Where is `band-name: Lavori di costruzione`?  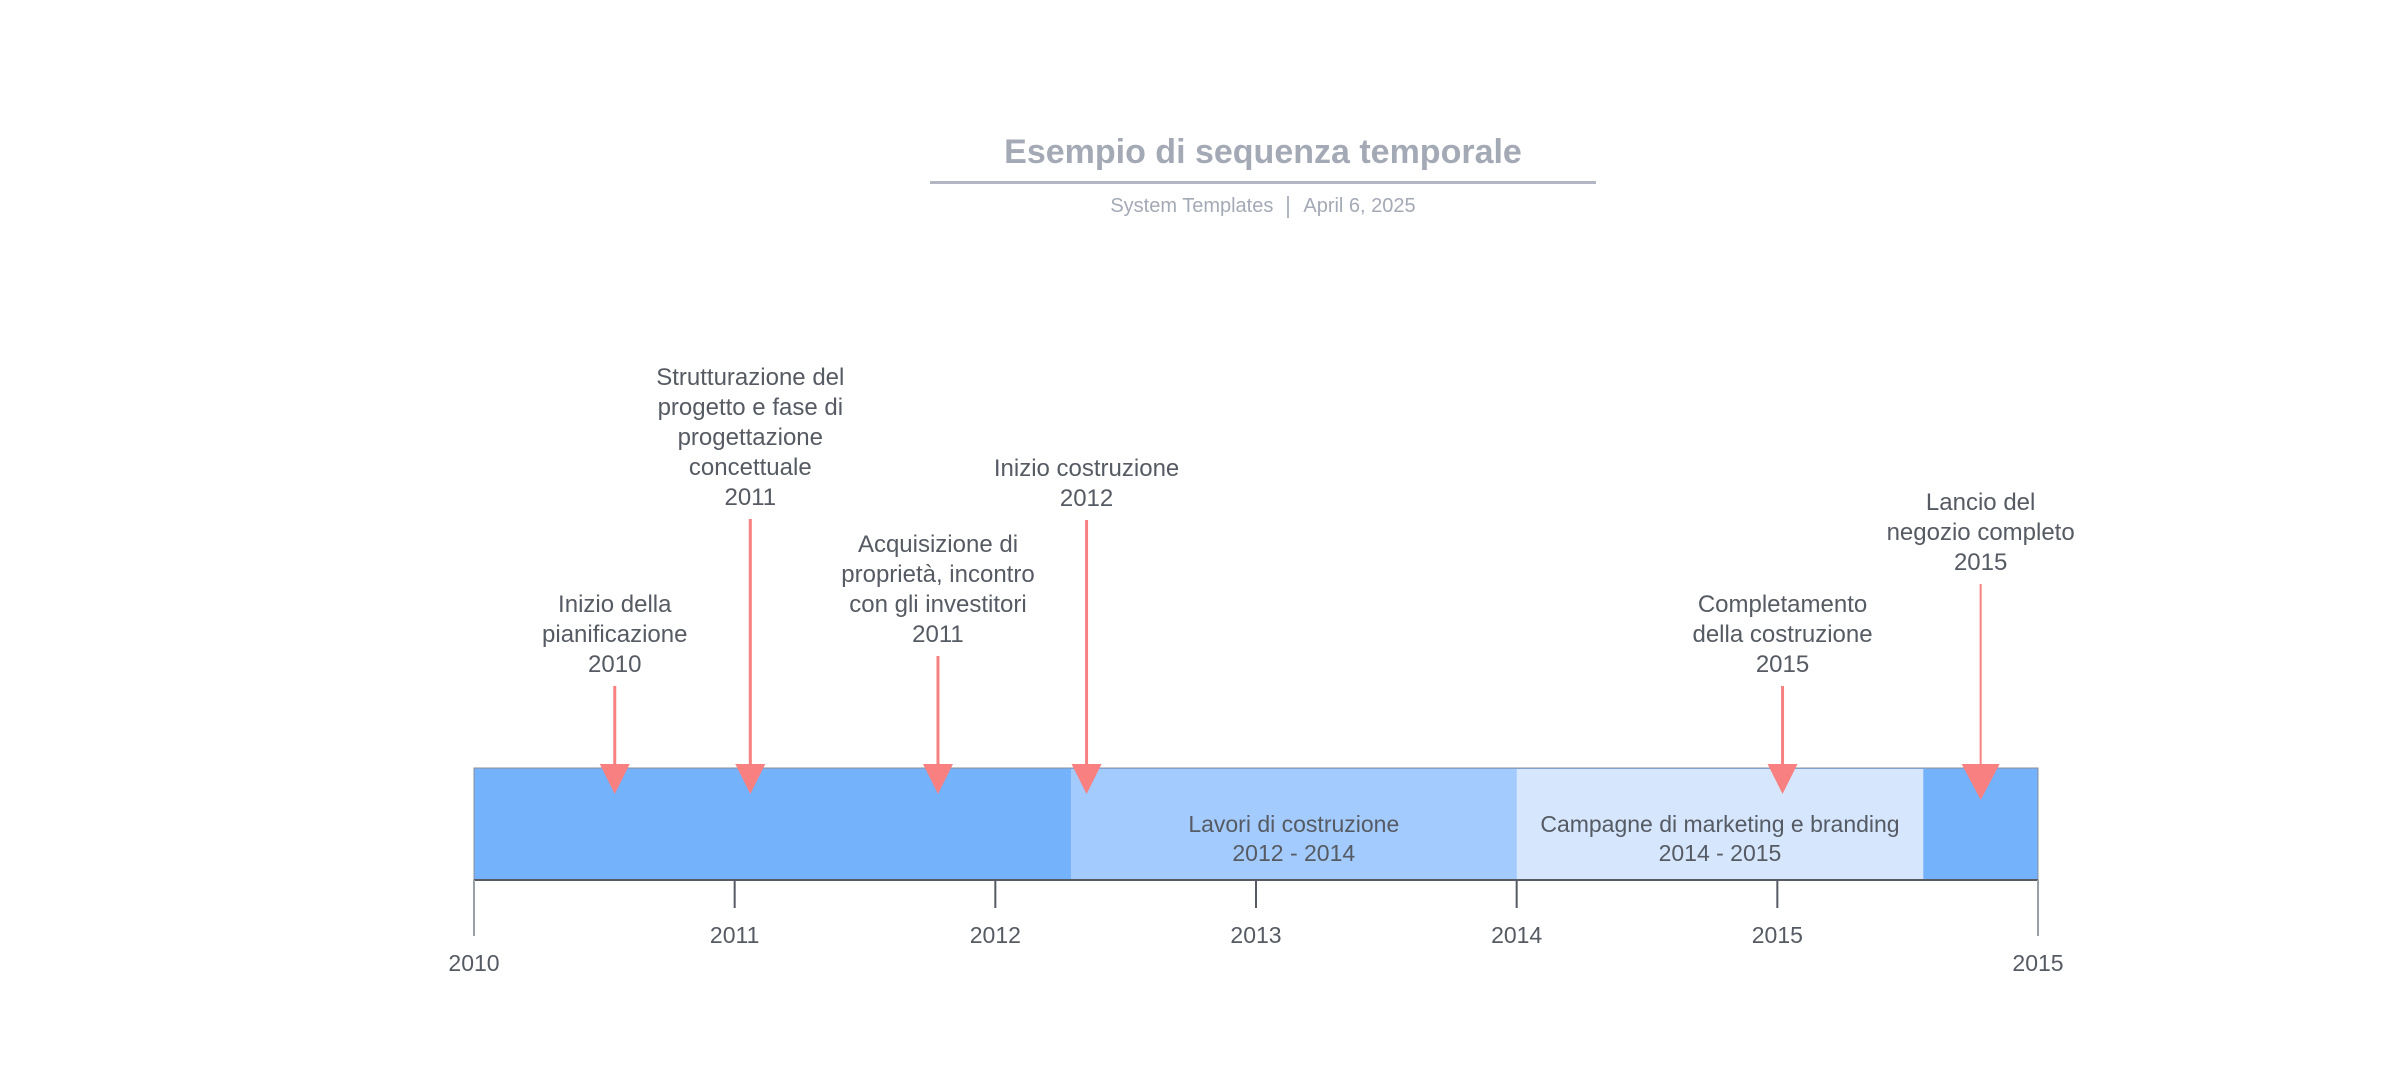
band-name: Lavori di costruzione is located at coordinates (1294, 824).